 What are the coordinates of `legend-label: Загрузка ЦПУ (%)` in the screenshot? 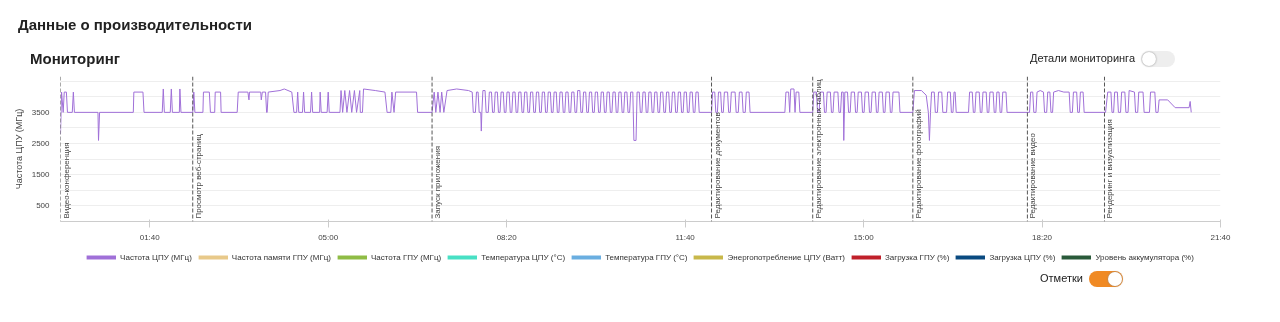 It's located at (1022, 257).